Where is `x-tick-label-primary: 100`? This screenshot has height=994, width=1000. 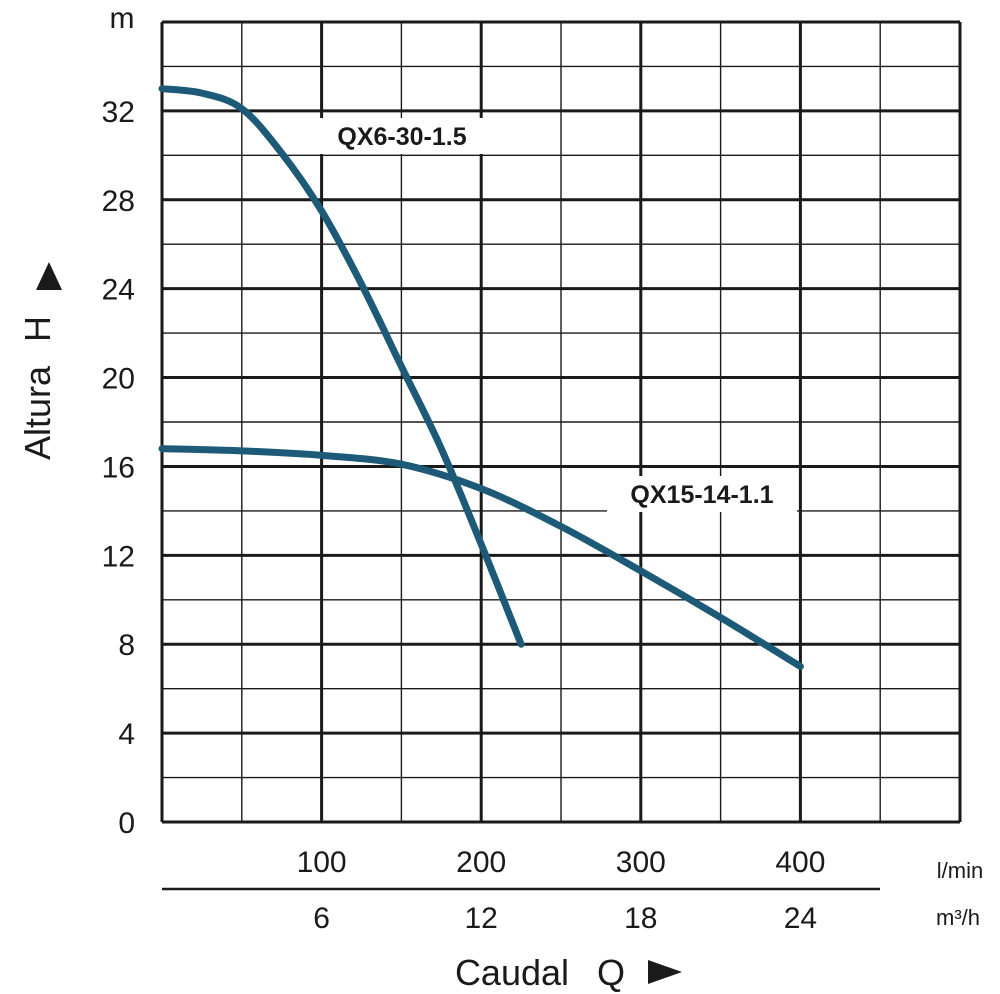 x-tick-label-primary: 100 is located at coordinates (322, 862).